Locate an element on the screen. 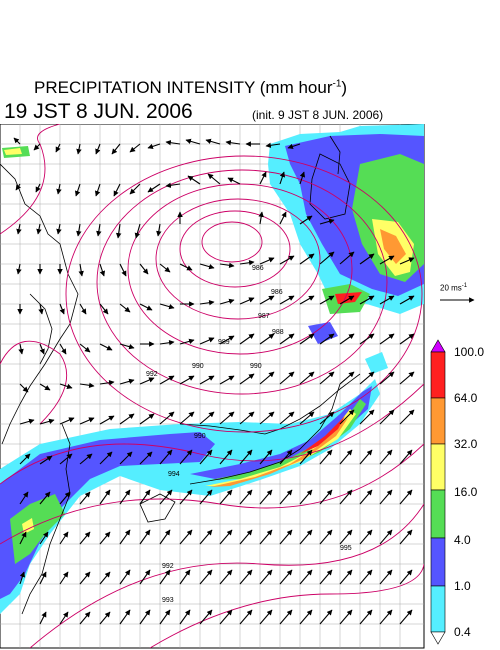  isobar-label: 989 is located at coordinates (224, 342).